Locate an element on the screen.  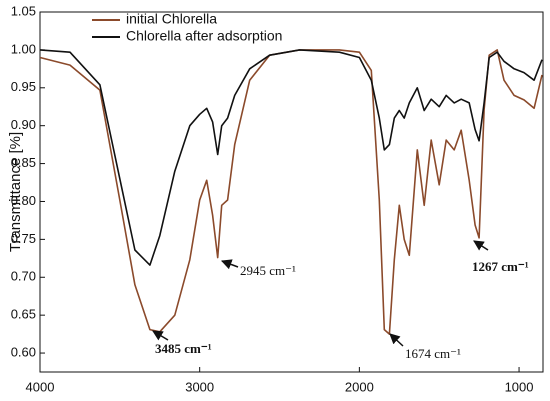
x-tick-label: 4000 is located at coordinates (40, 386).